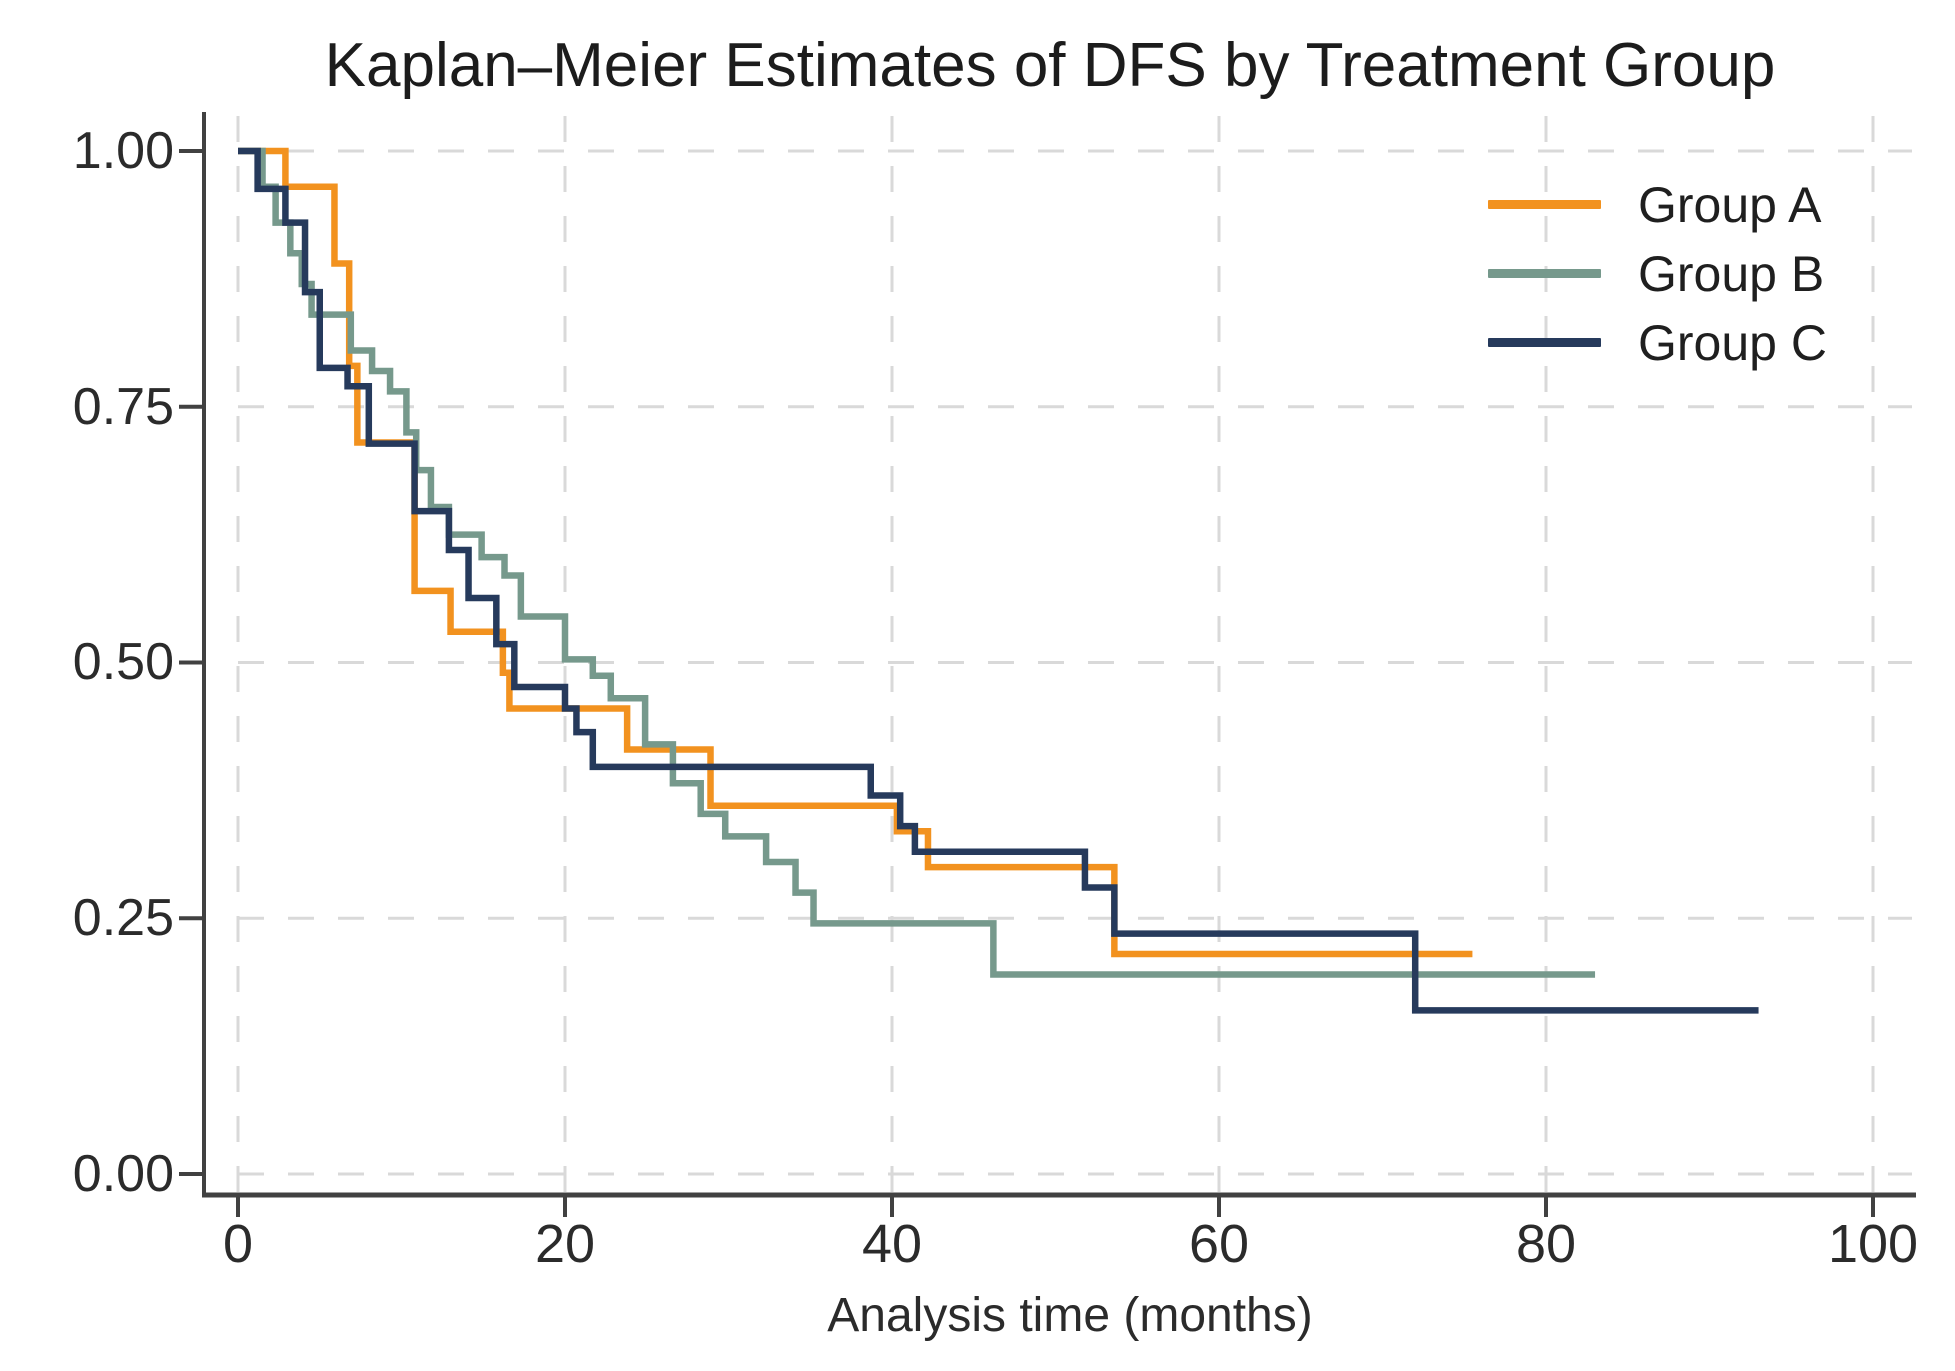 Image resolution: width=1955 pixels, height=1371 pixels. I want to click on x-axis-tick-label-60: 60, so click(1219, 1244).